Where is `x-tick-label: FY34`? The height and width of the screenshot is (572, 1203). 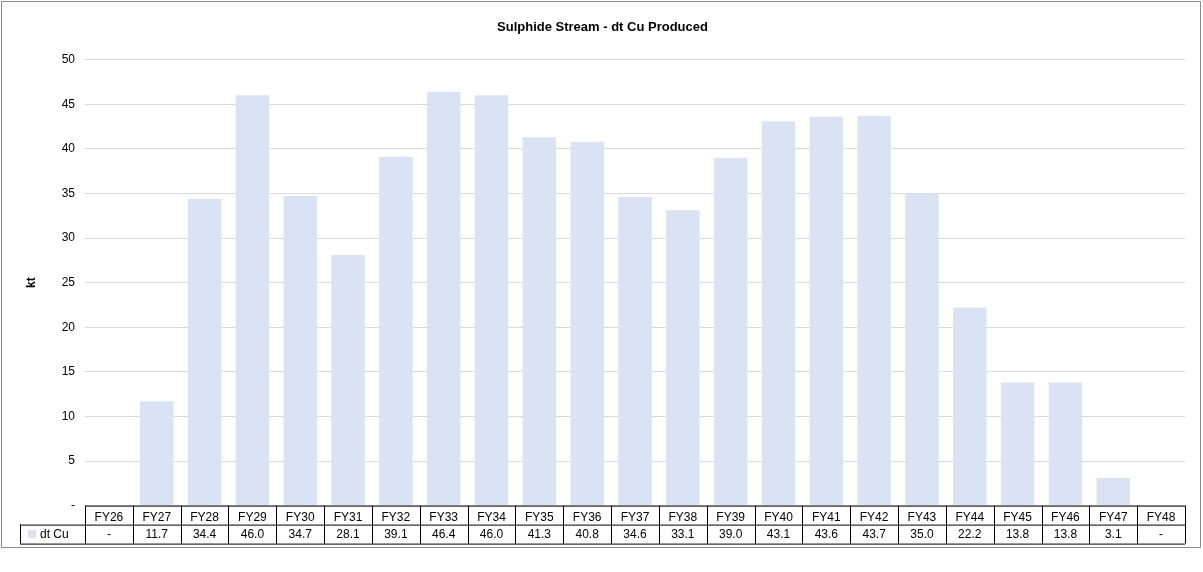 x-tick-label: FY34 is located at coordinates (492, 517).